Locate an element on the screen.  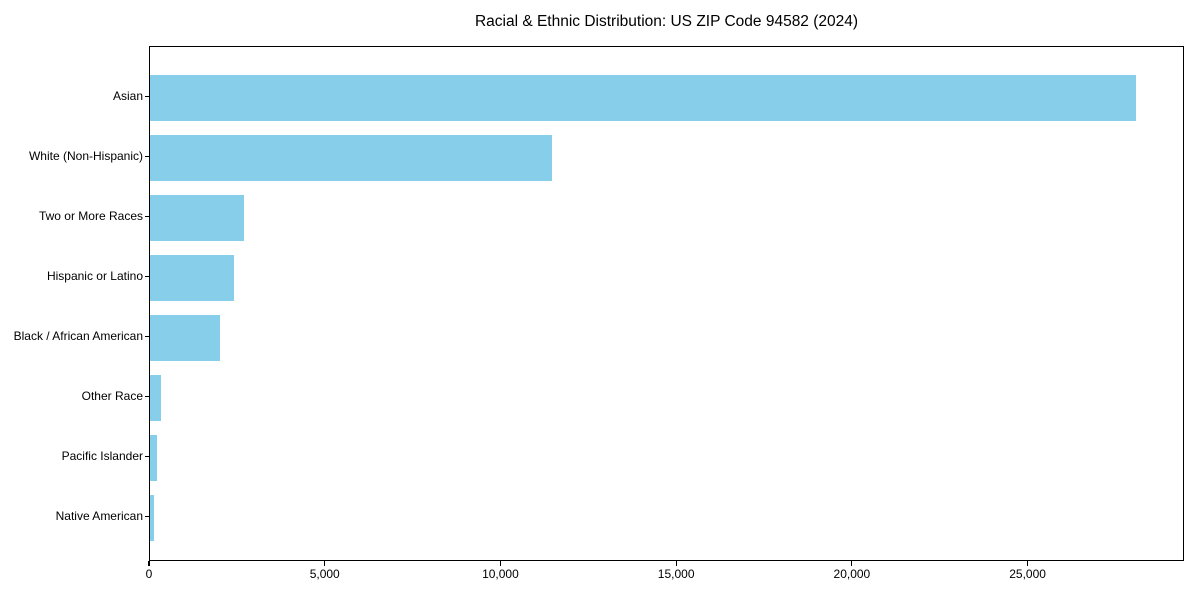
y-tick-label-two-or-more-races: Two or More Races is located at coordinates (90, 216).